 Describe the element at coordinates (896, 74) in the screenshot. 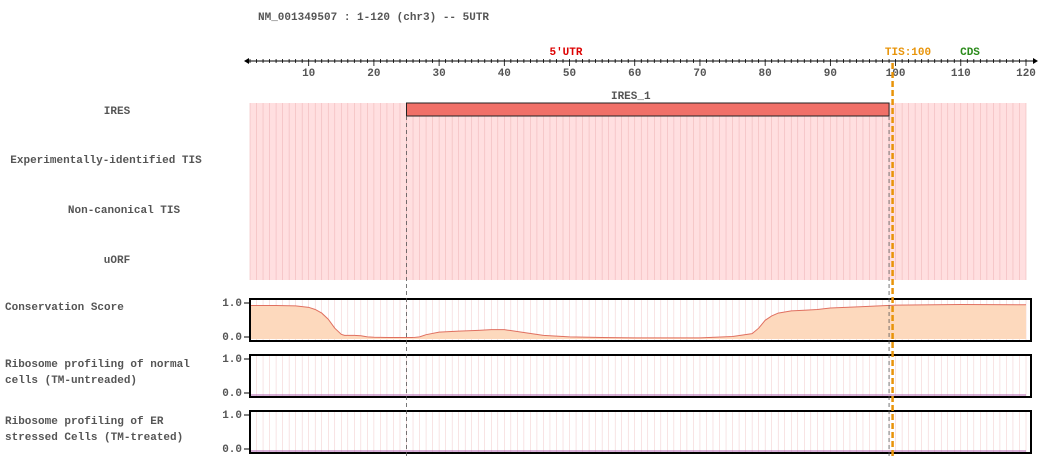

I see `ruler-tick-label: 100` at that location.